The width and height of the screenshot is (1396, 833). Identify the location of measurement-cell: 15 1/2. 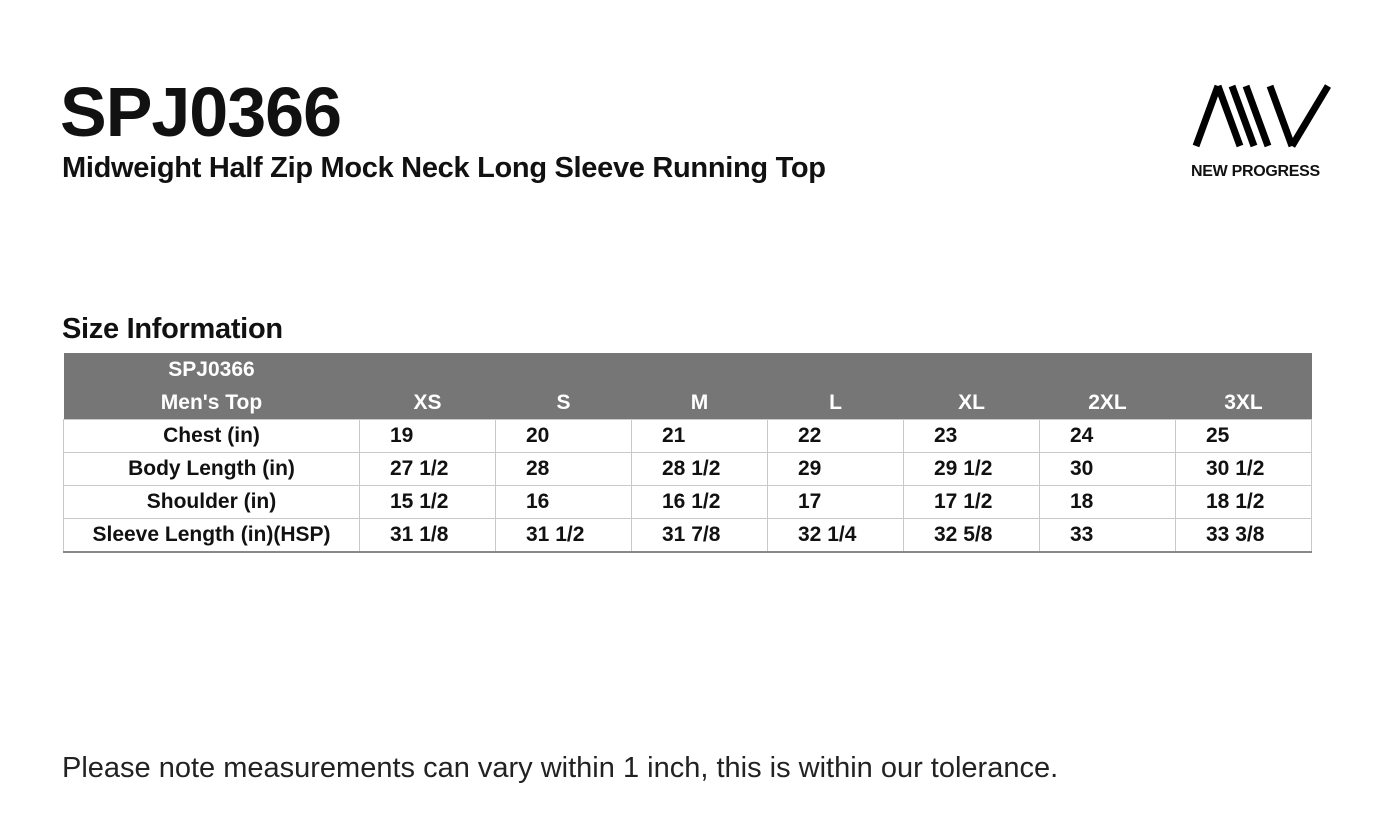
(427, 502).